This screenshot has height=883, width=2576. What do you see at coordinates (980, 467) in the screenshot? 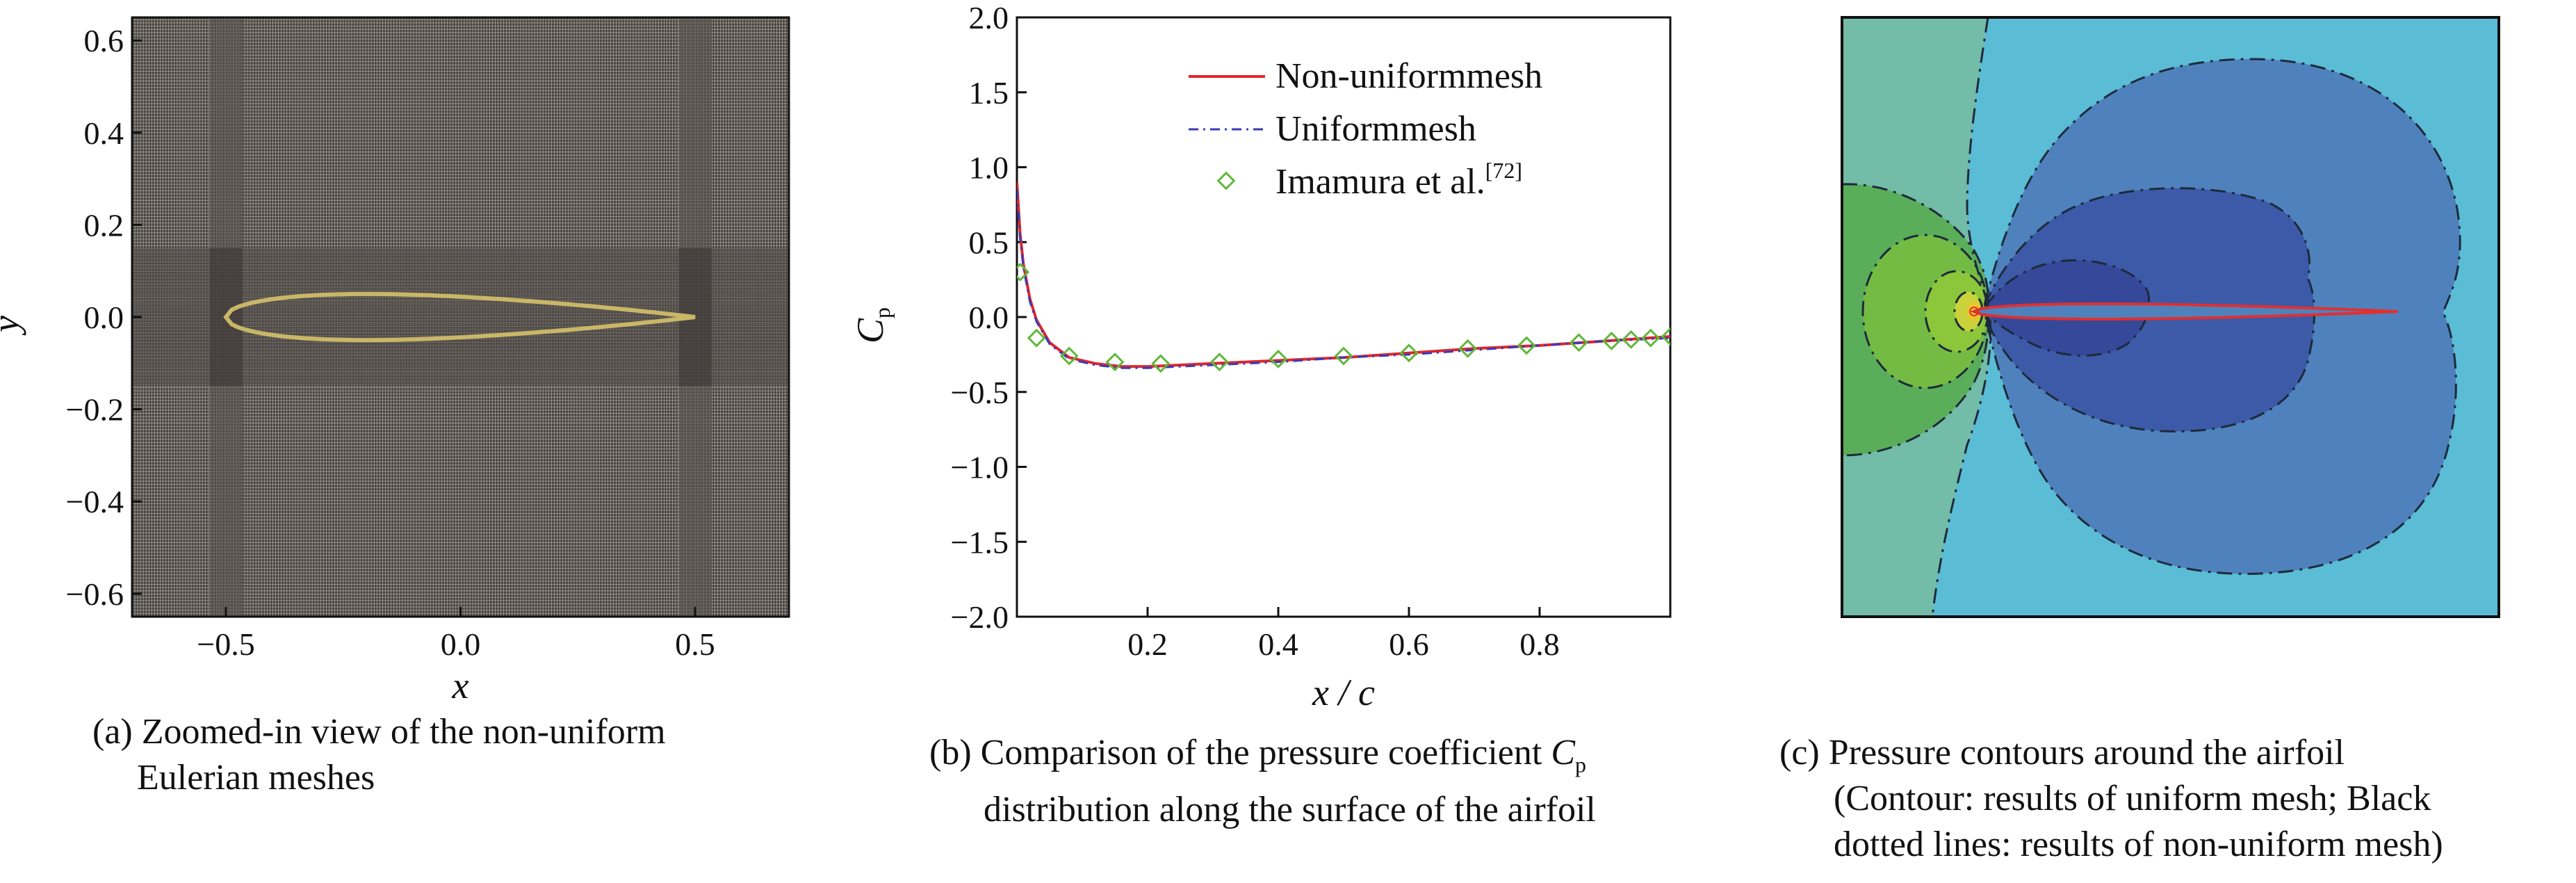
I see `cp-ytick-label: −1.0` at bounding box center [980, 467].